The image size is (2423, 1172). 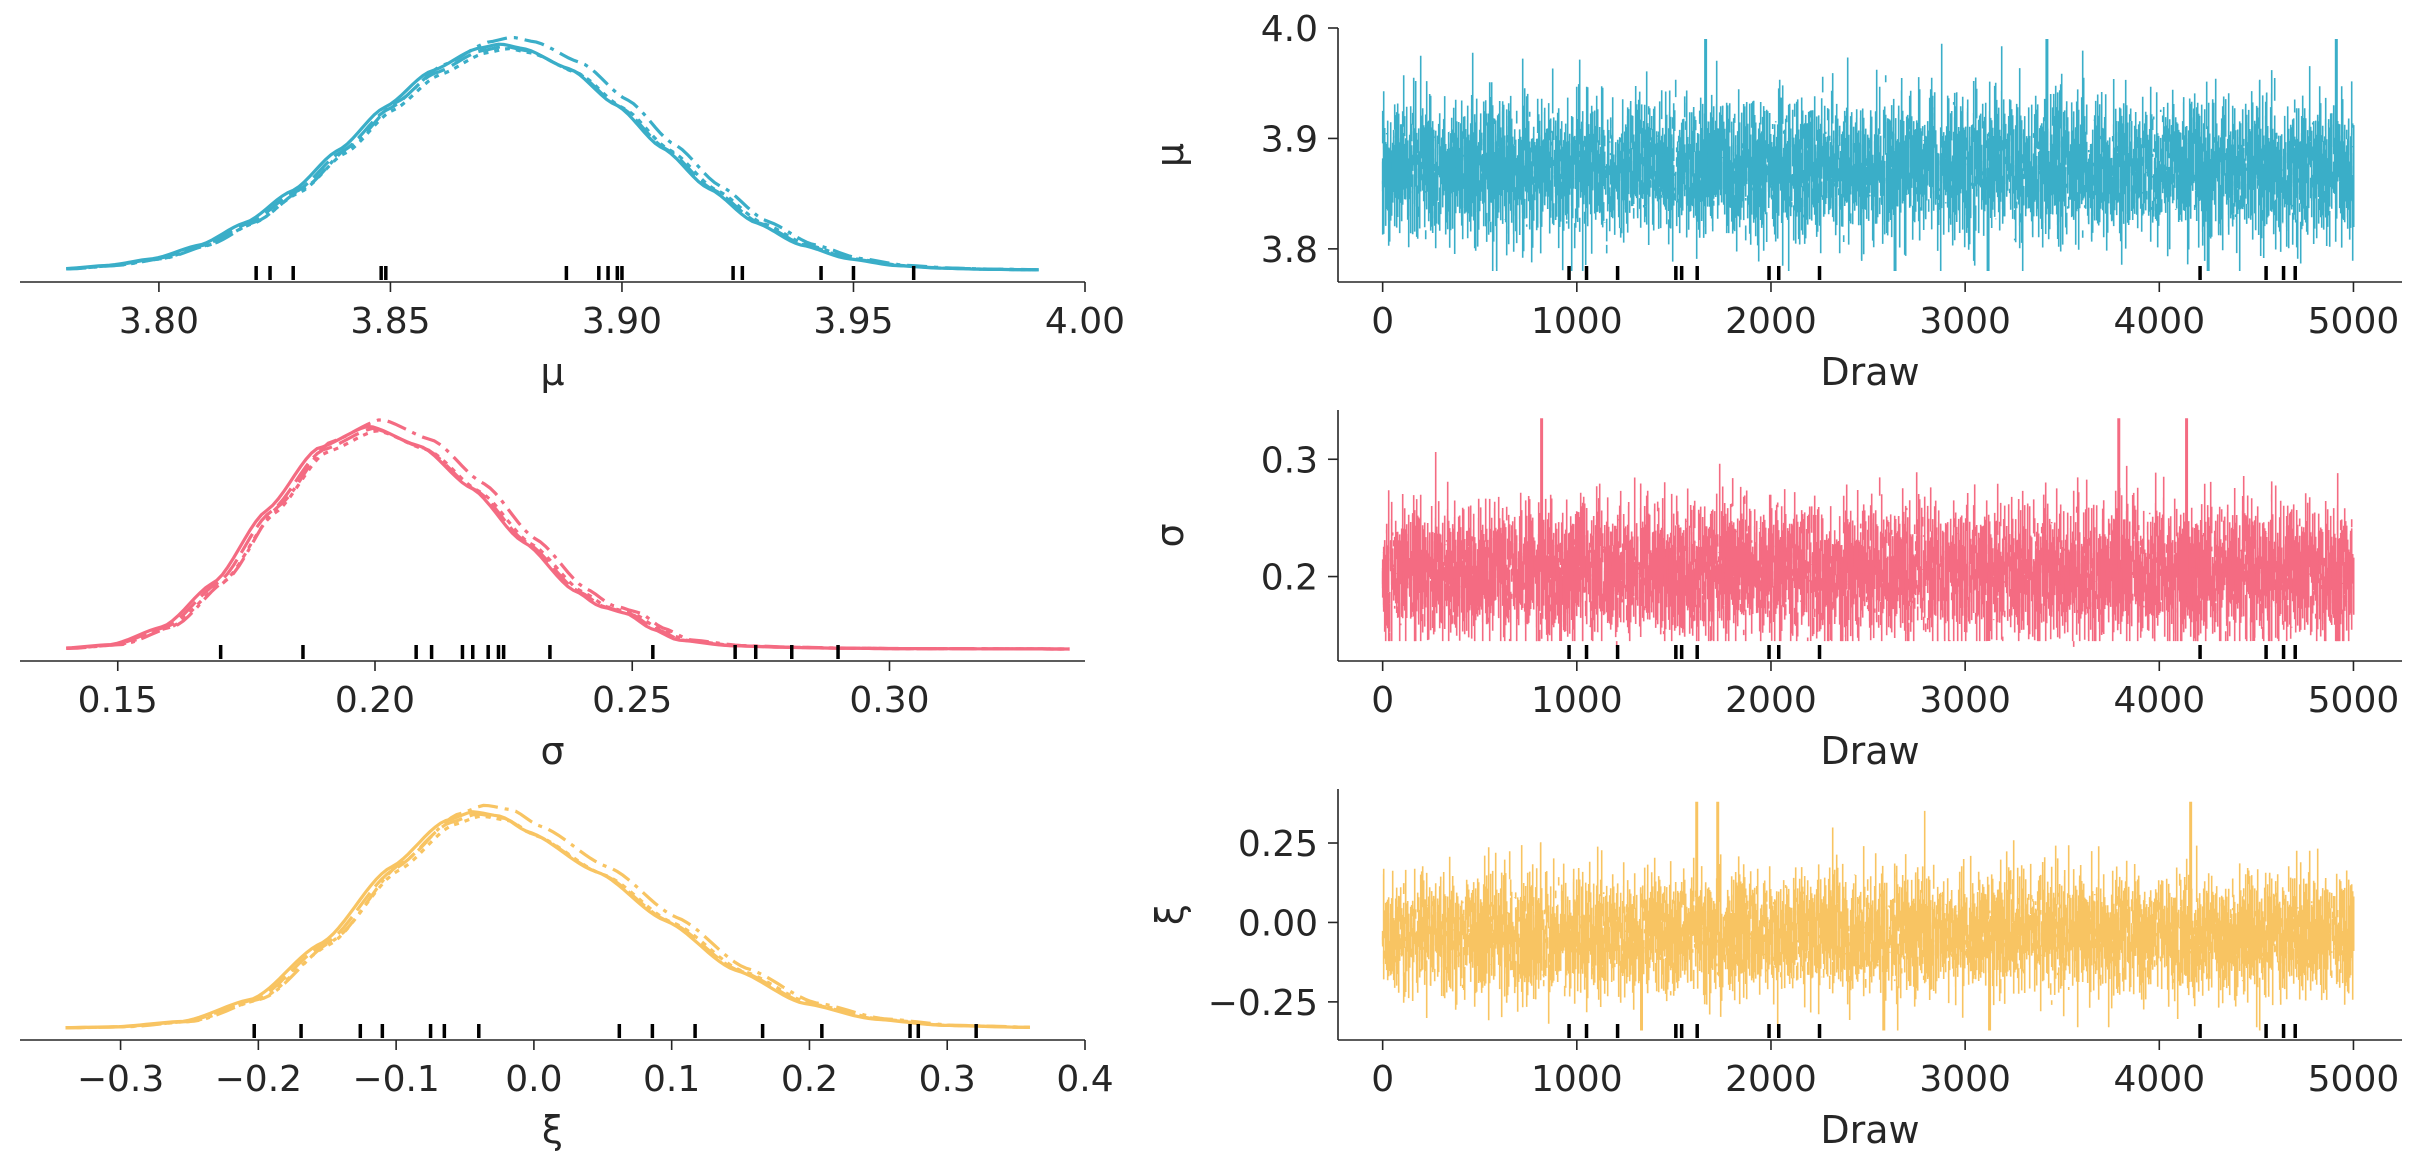 What do you see at coordinates (1869, 1130) in the screenshot?
I see `xi-trace-x-label: Draw` at bounding box center [1869, 1130].